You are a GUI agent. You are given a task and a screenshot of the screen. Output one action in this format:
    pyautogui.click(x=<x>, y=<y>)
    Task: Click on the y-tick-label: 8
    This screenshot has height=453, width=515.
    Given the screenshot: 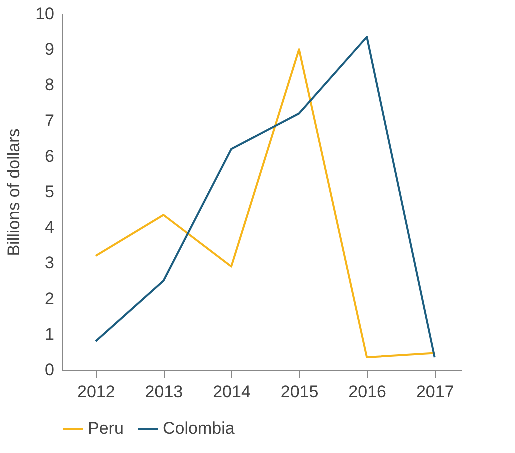 What is the action you would take?
    pyautogui.click(x=49, y=85)
    